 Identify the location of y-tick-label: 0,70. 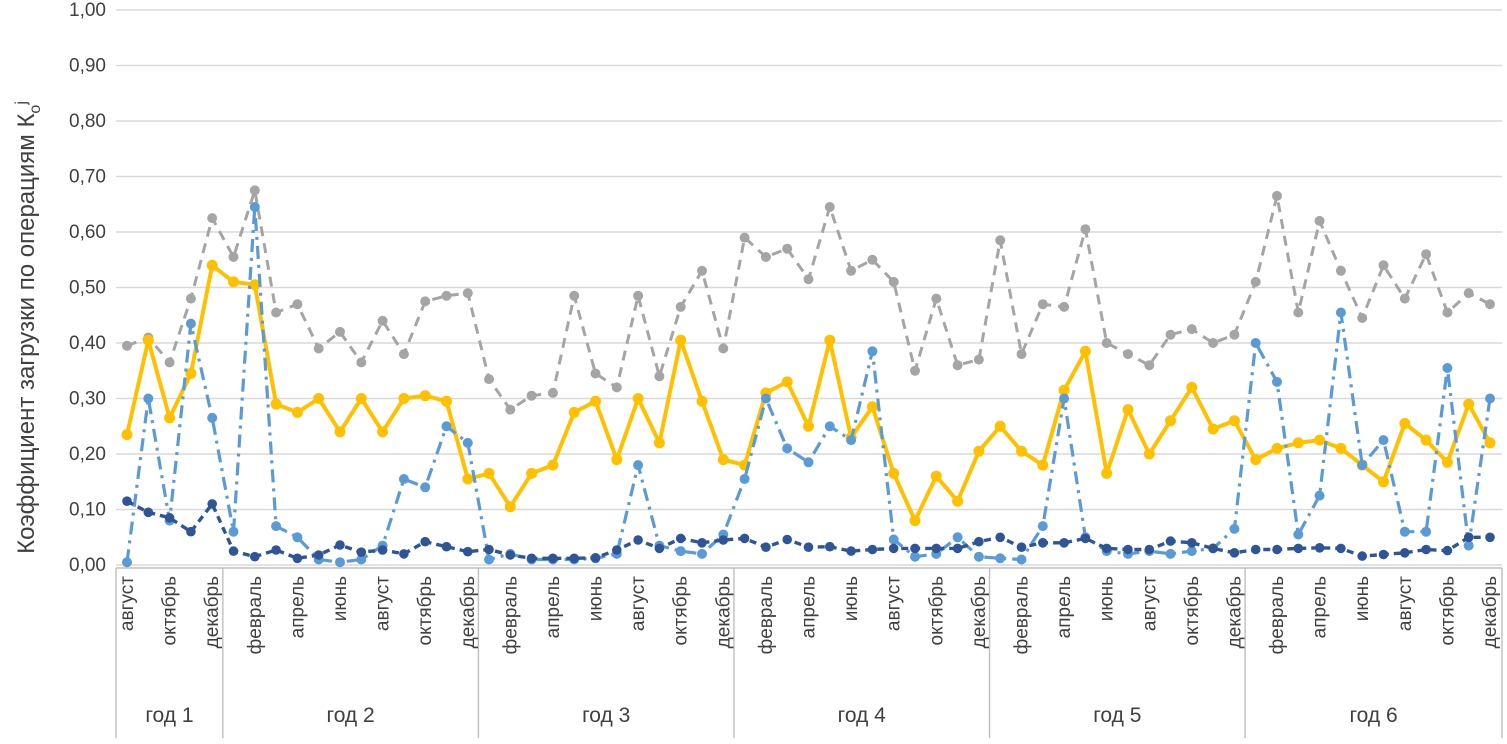
(87, 177).